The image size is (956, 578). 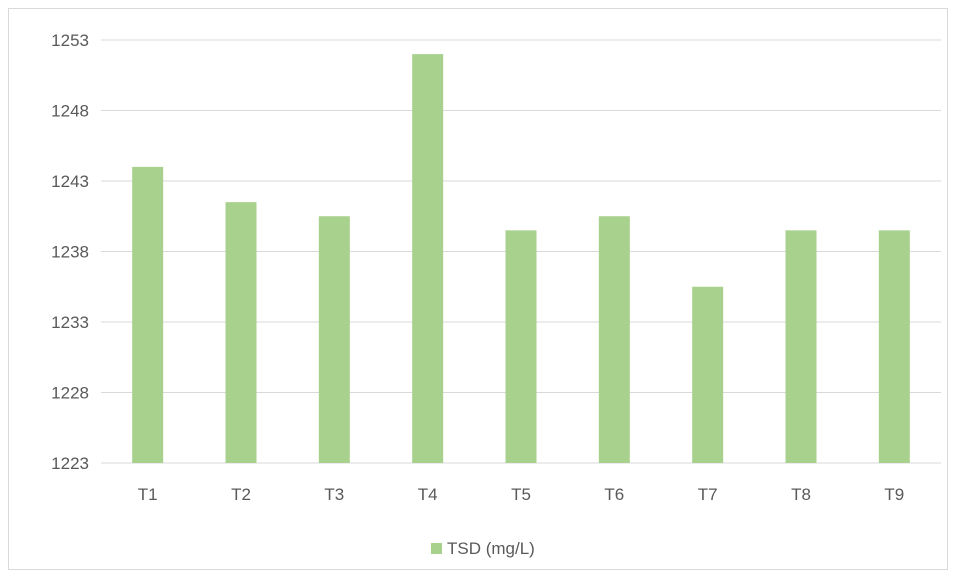 I want to click on bar-t5, so click(x=521, y=346).